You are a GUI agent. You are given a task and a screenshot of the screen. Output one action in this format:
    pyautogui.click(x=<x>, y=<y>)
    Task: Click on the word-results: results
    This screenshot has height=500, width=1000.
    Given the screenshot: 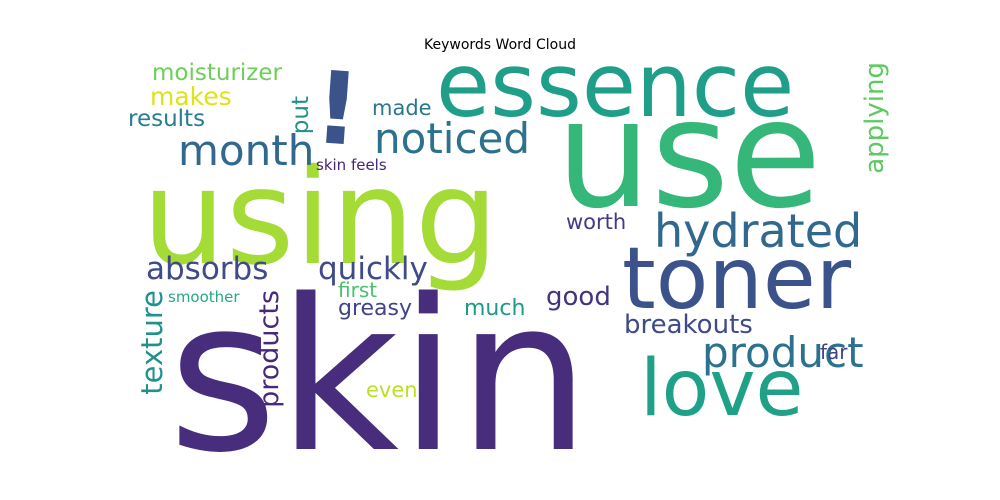 What is the action you would take?
    pyautogui.click(x=167, y=119)
    